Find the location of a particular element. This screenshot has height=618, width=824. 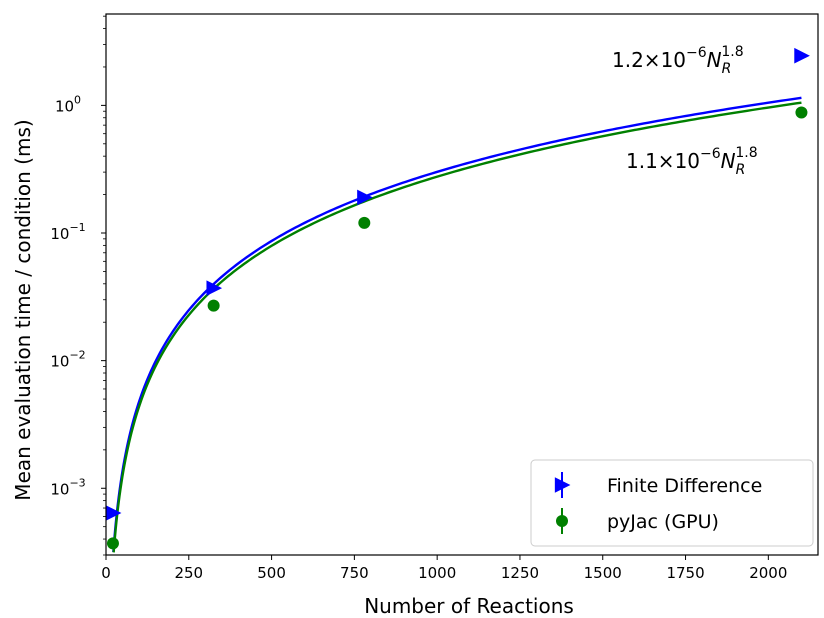

fit-annotation: 1.2×10−6NR1.8 is located at coordinates (678, 60).